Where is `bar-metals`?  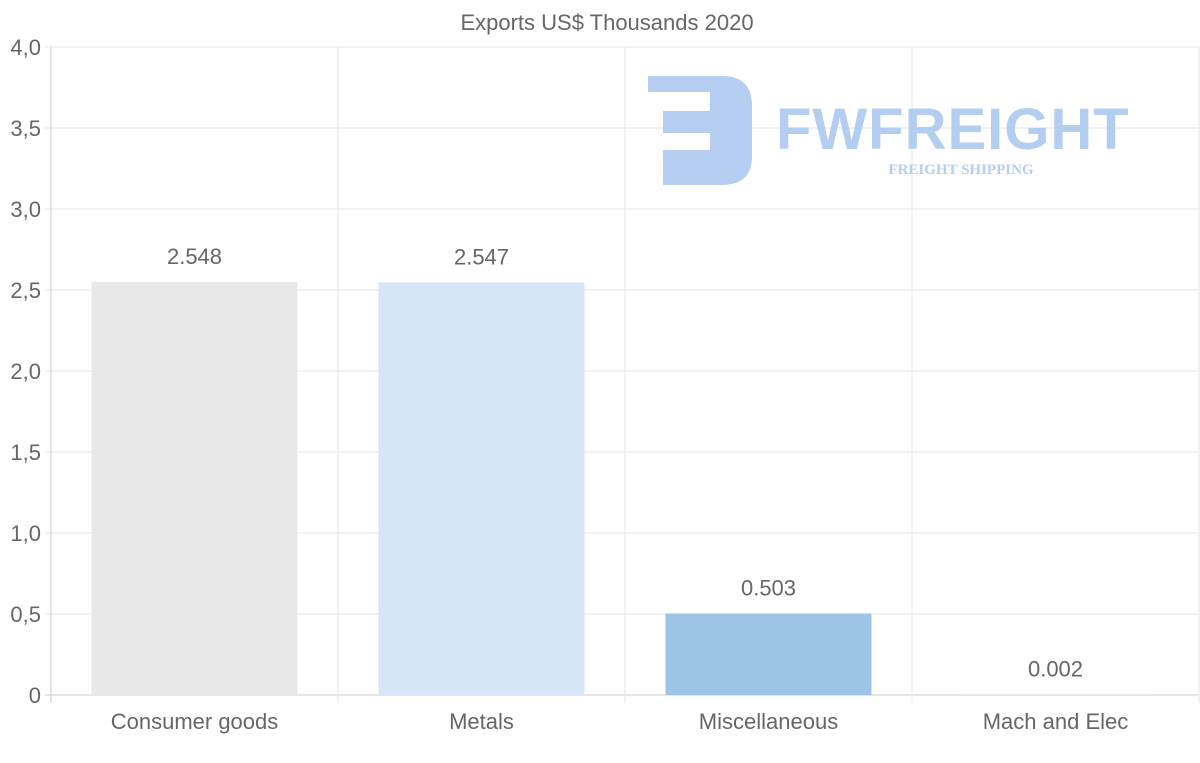
bar-metals is located at coordinates (481, 488).